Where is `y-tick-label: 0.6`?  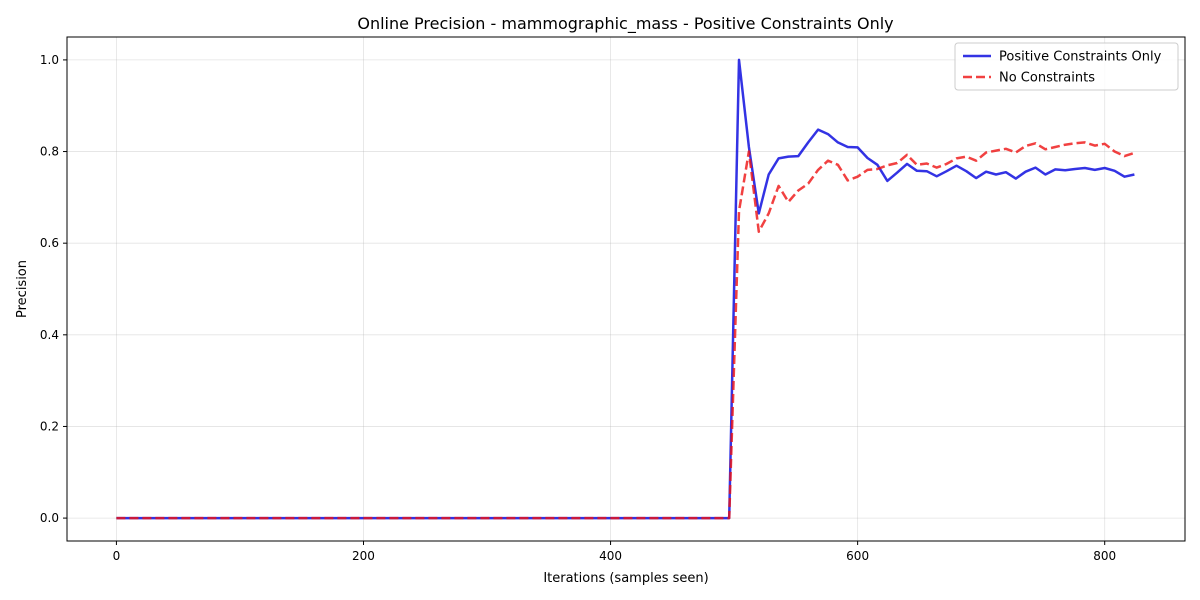 y-tick-label: 0.6 is located at coordinates (49, 243).